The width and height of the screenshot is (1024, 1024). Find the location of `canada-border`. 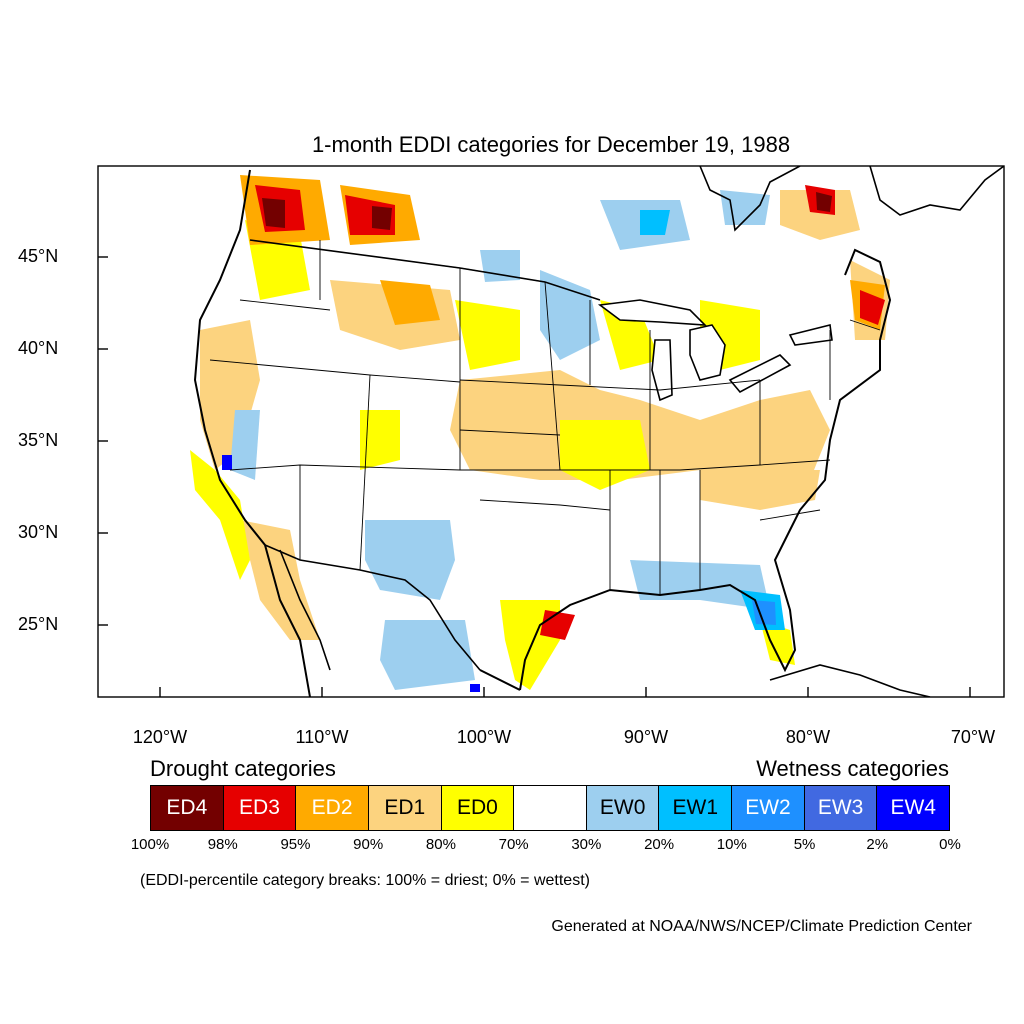

canada-border is located at coordinates (425, 270).